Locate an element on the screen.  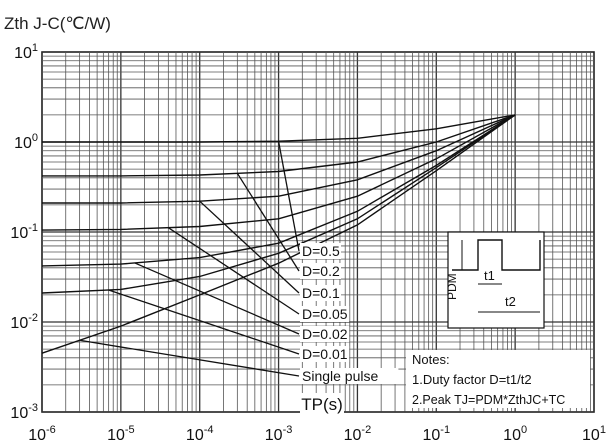
x-label-bg is located at coordinates (322, 404).